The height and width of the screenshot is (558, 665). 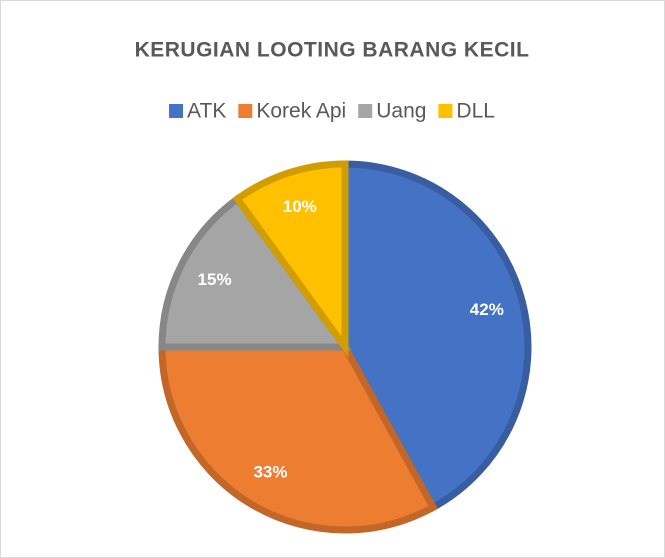 I want to click on legend-text: ATK, so click(x=206, y=111).